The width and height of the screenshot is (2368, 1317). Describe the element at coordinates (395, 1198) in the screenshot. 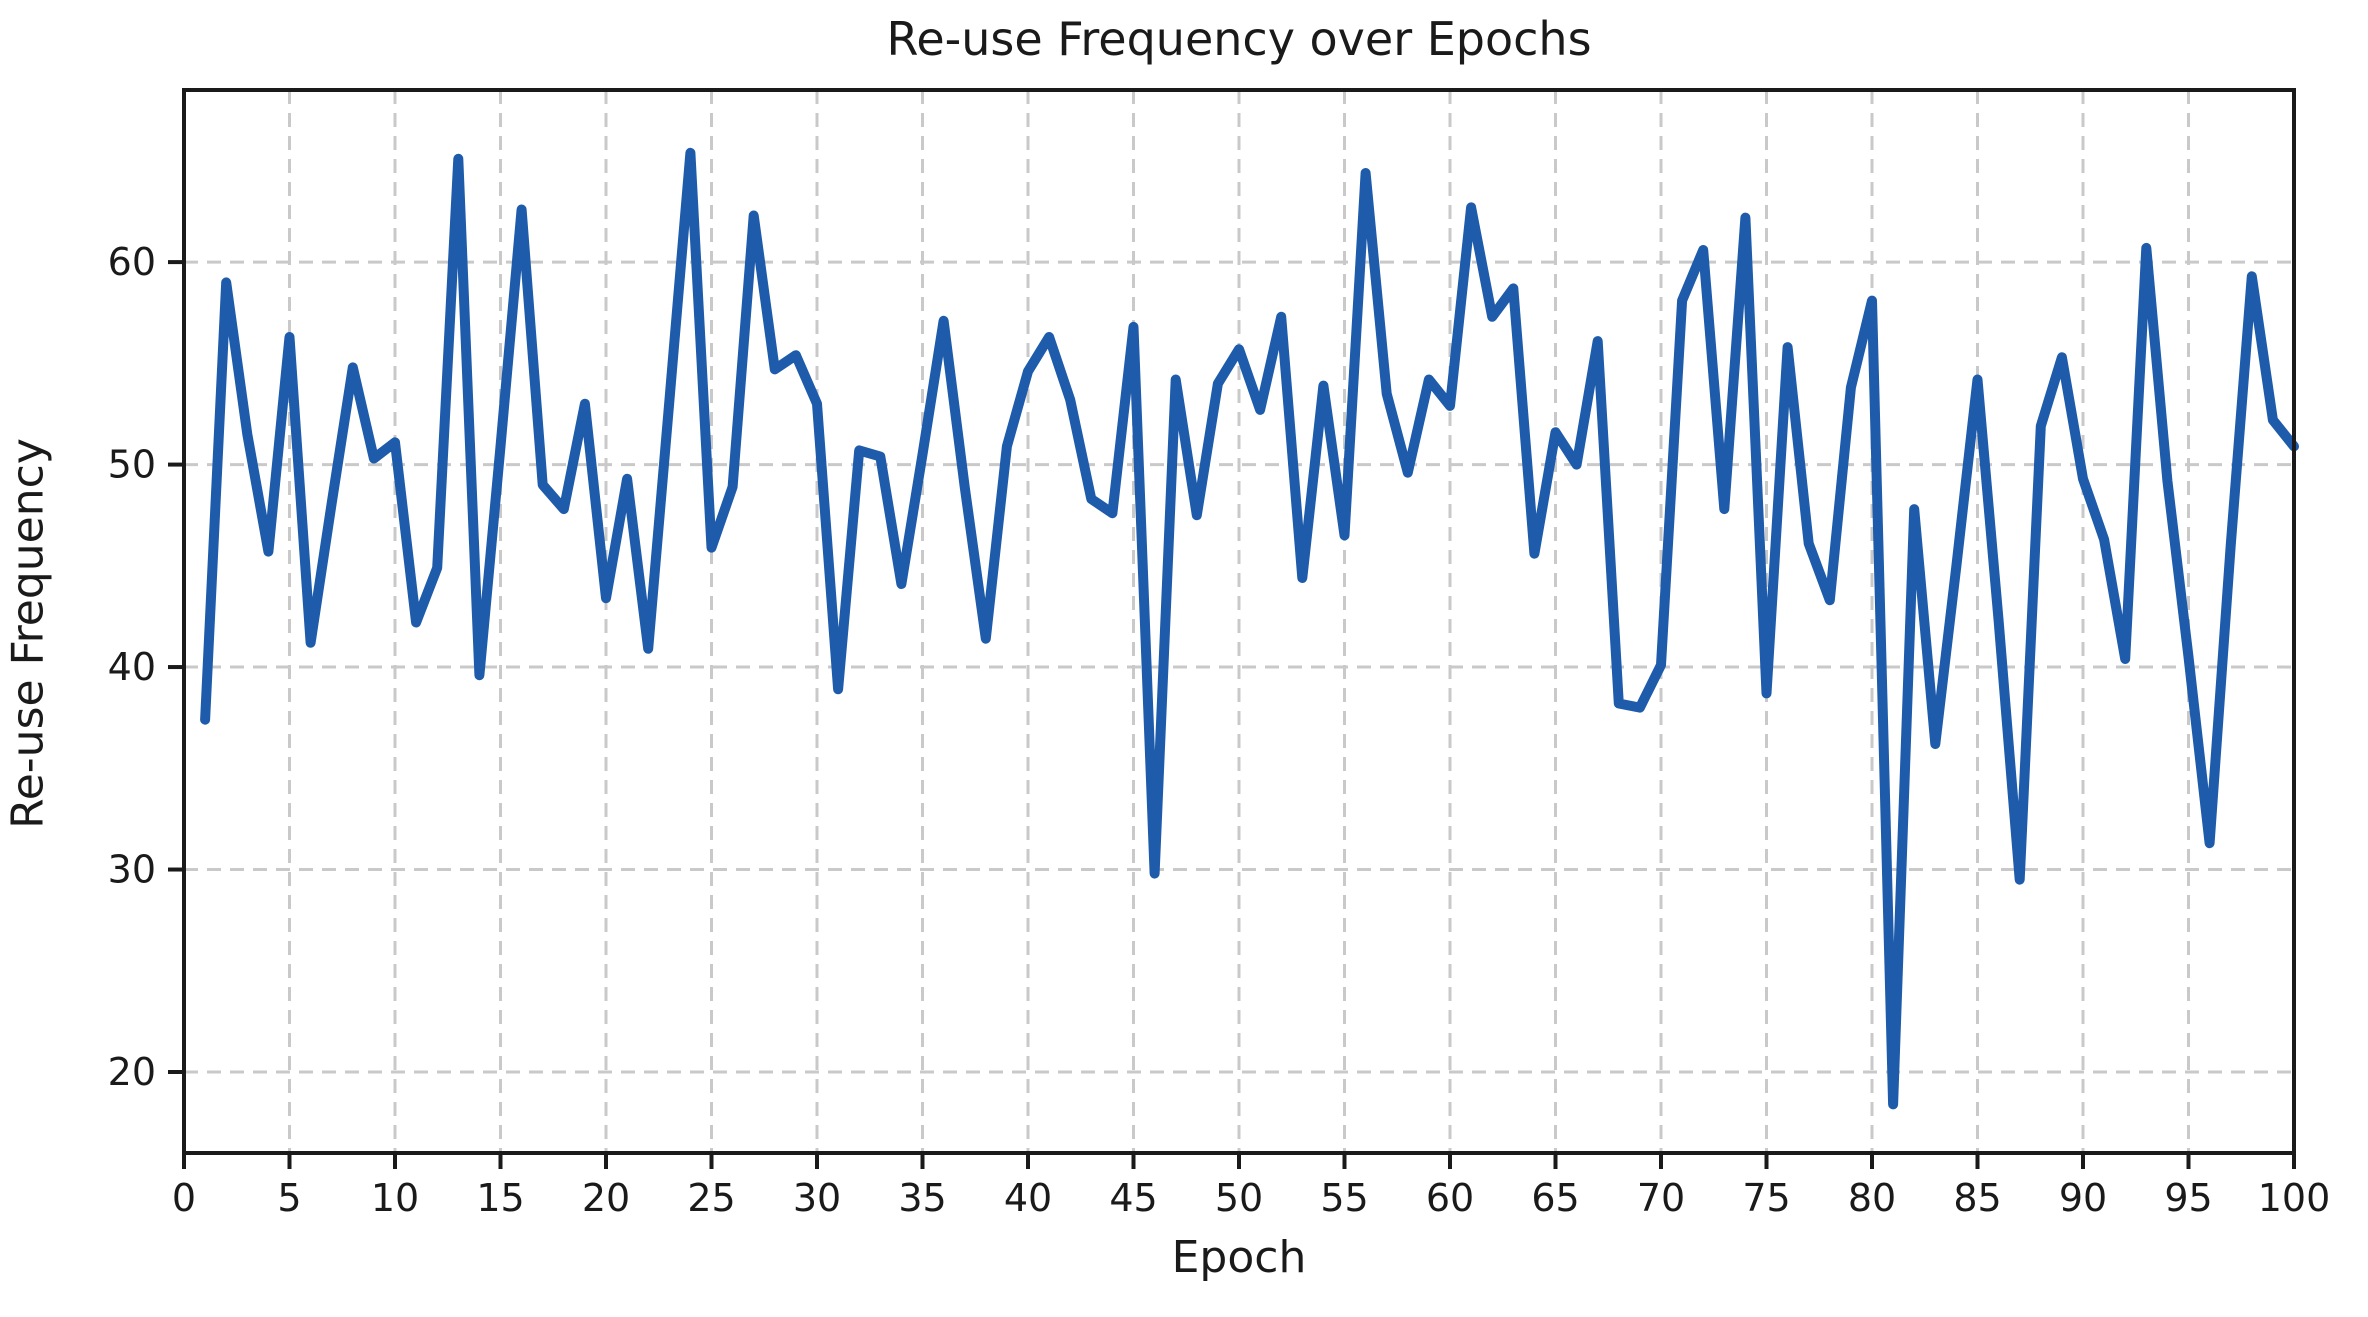

I see `x-tick-label: 10` at that location.